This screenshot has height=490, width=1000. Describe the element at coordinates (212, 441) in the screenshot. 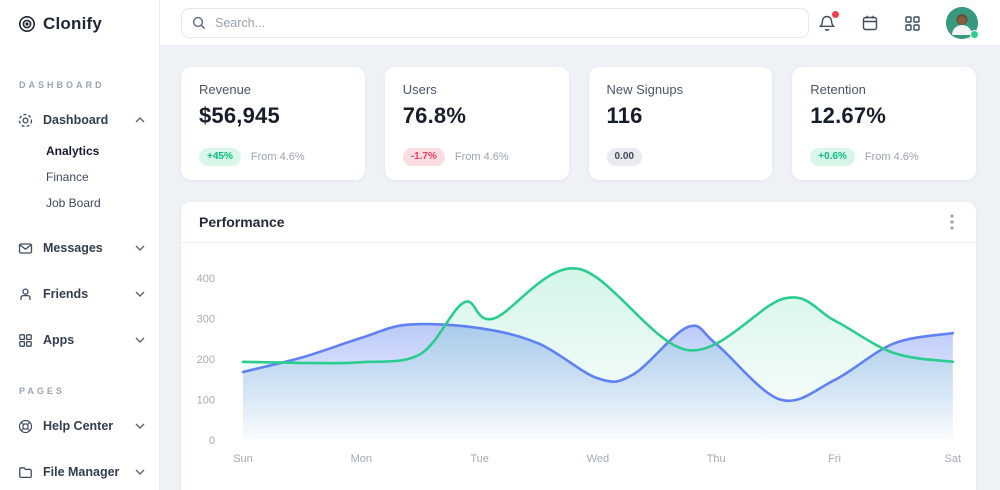

I see `y-axis-tick-label: 0` at that location.